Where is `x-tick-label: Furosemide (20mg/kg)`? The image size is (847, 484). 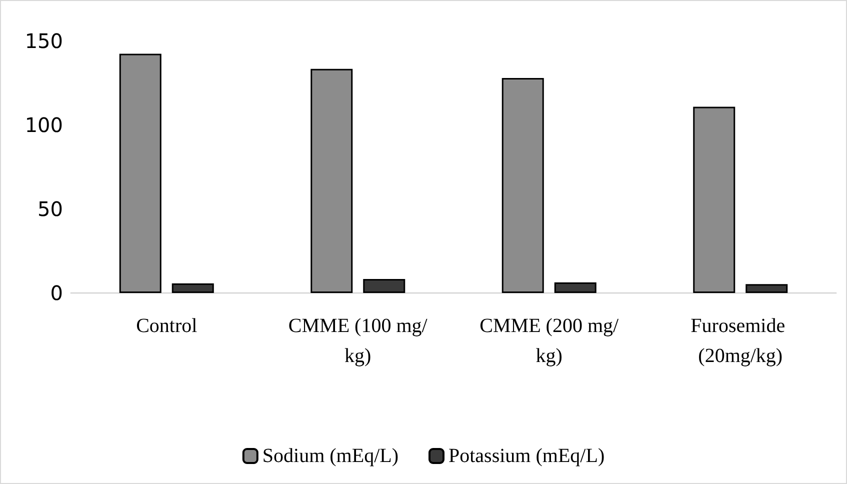 x-tick-label: Furosemide (20mg/kg) is located at coordinates (740, 341).